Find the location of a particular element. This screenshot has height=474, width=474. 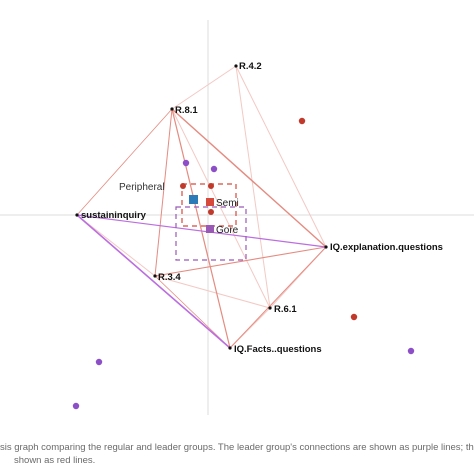

peripheral-label: Peripheral is located at coordinates (142, 187).